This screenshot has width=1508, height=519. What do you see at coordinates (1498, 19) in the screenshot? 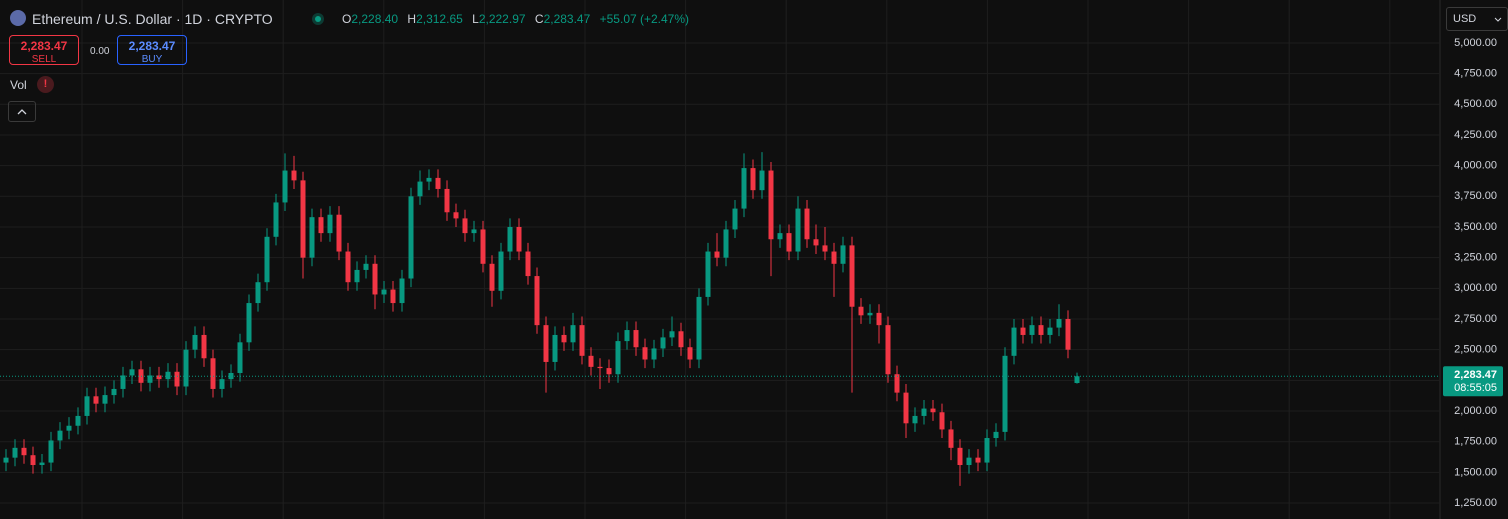
I see `dropdown-caret` at bounding box center [1498, 19].